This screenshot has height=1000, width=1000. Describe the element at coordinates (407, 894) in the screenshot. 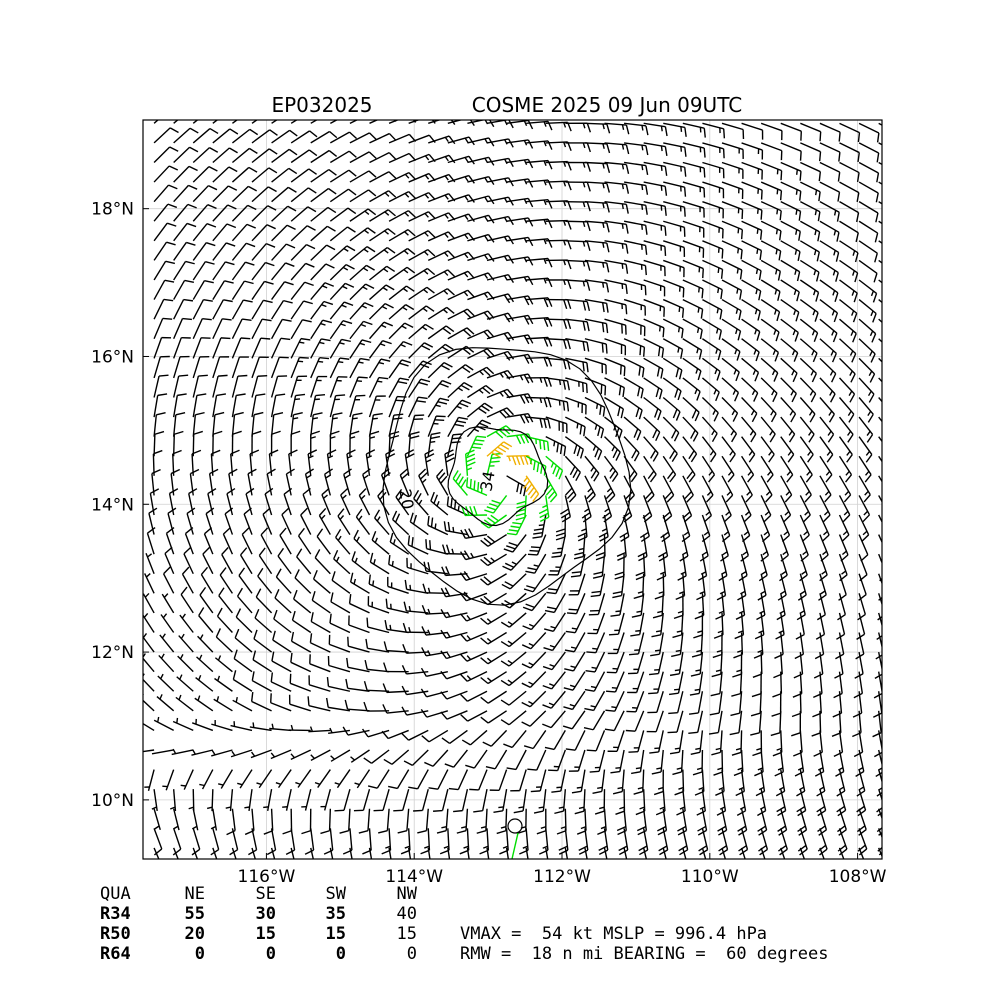

I see `table-header-nw: NW` at that location.